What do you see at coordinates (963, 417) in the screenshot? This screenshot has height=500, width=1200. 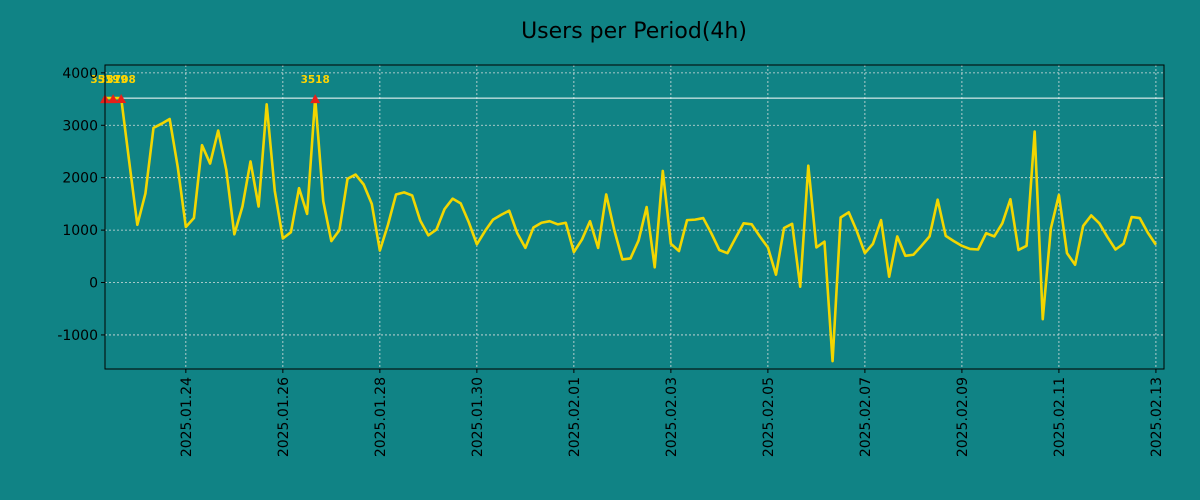 I see `x-tick-label: 2025.02.09` at bounding box center [963, 417].